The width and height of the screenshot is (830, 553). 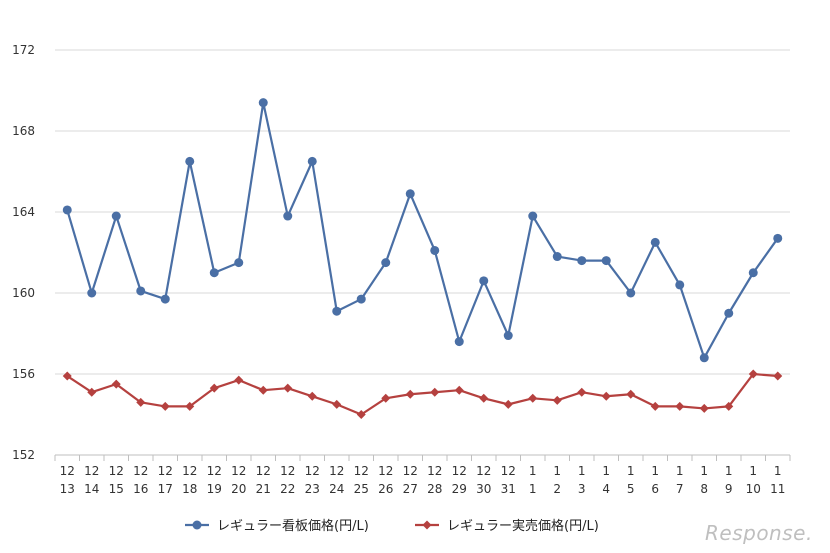 I want to click on legend-item-2: レギュラー実売価格(円/L), so click(x=507, y=526).